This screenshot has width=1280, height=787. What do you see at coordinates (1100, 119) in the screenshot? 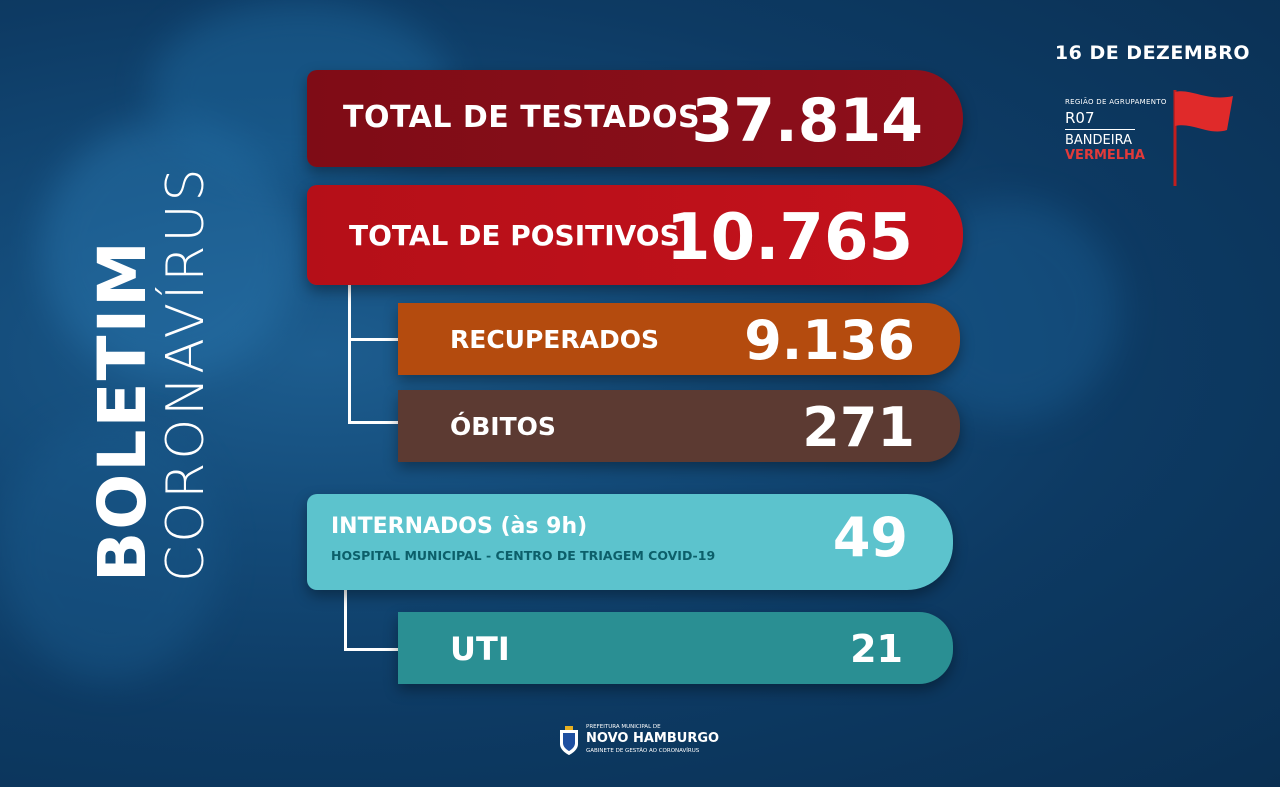
I see `region-code: R07` at bounding box center [1100, 119].